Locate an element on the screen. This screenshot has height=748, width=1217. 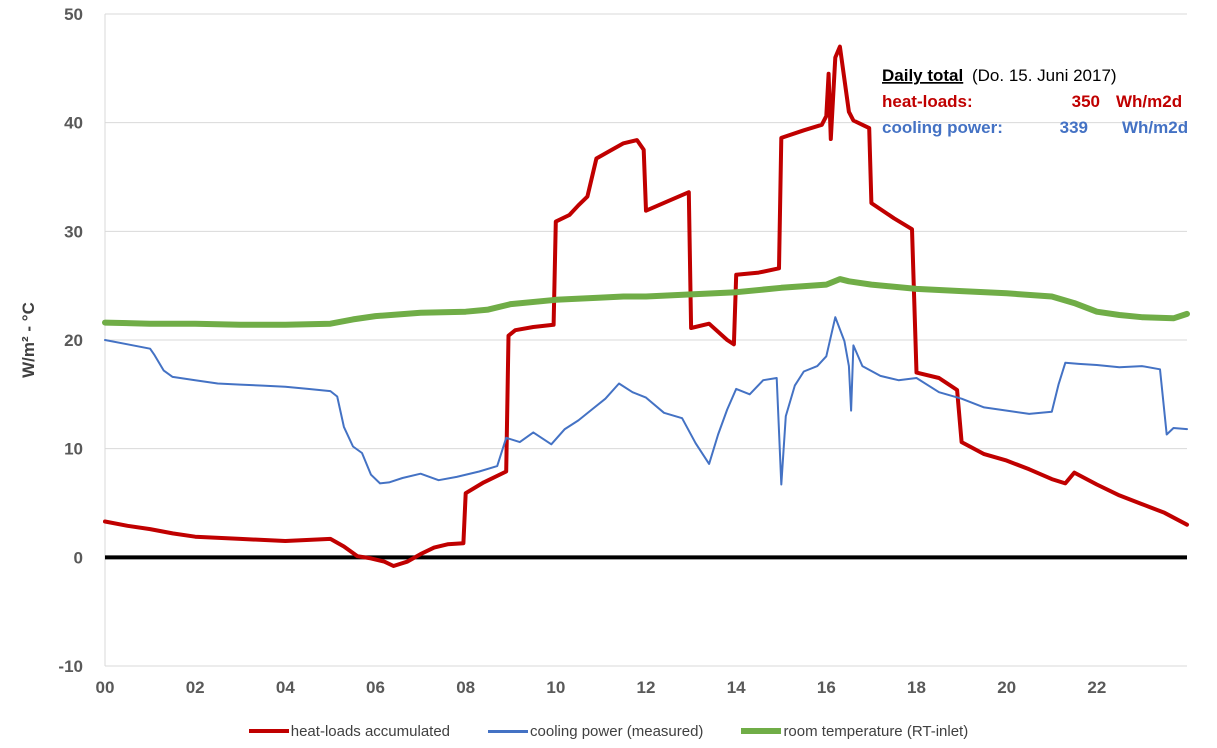
y-tick-label: 50 is located at coordinates (73, 14).